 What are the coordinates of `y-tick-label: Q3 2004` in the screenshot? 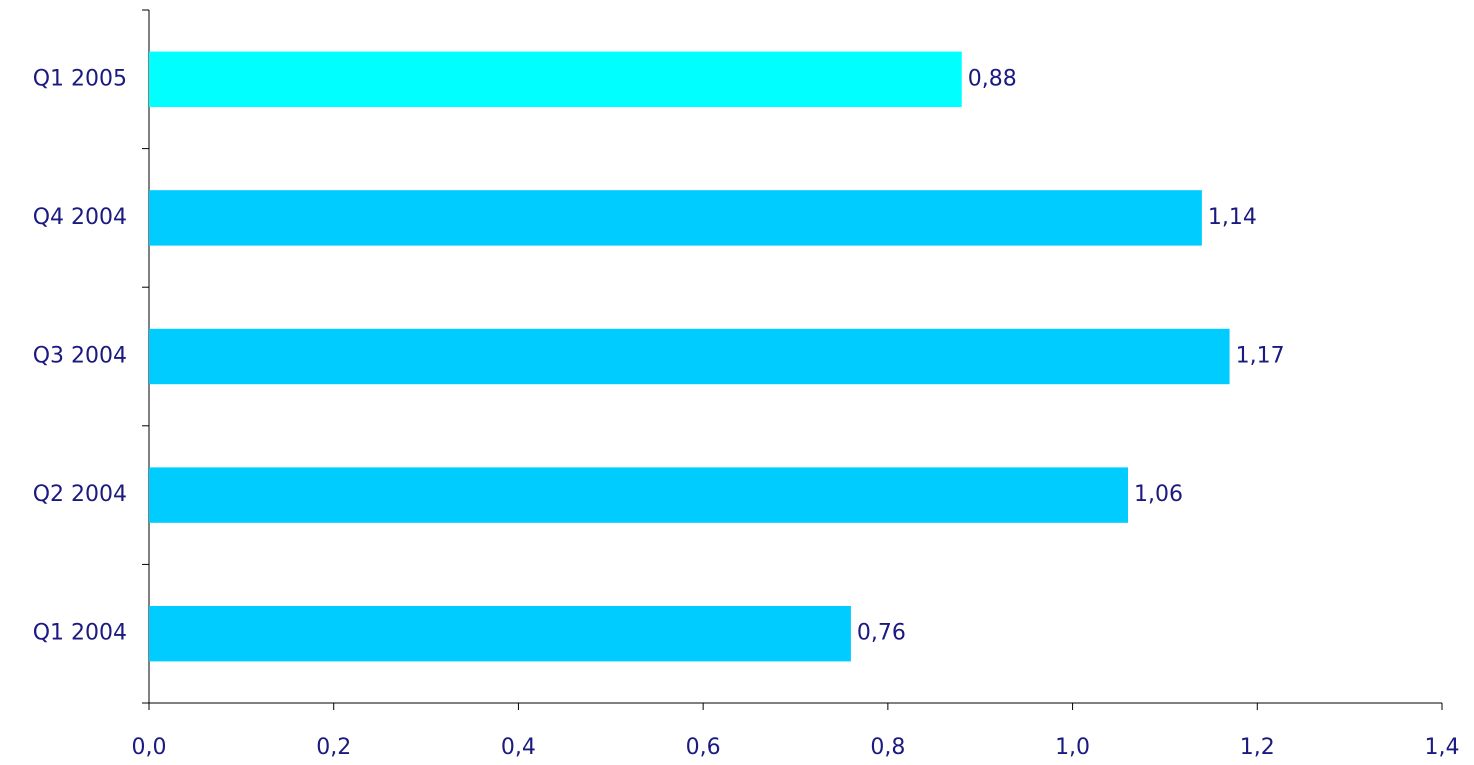 It's located at (80, 356).